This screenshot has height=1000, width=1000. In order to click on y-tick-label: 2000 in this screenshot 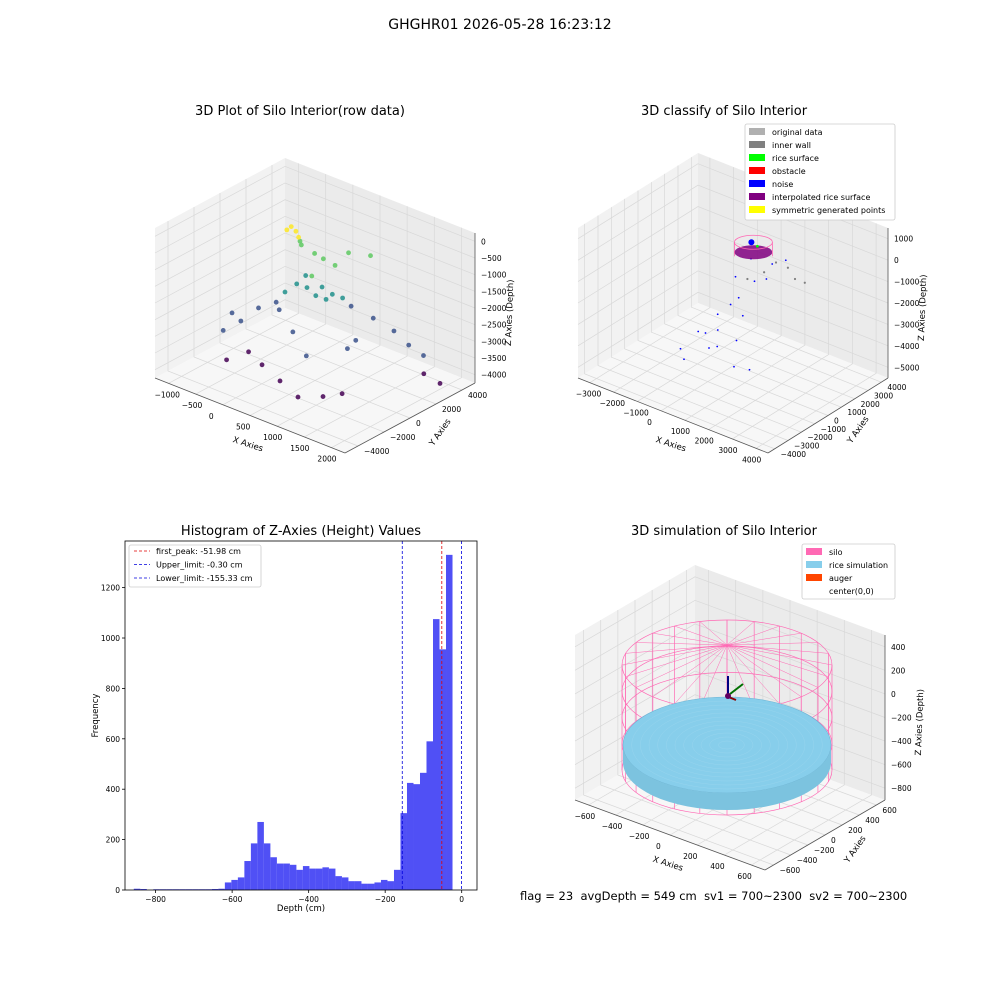, I will do `click(870, 404)`.